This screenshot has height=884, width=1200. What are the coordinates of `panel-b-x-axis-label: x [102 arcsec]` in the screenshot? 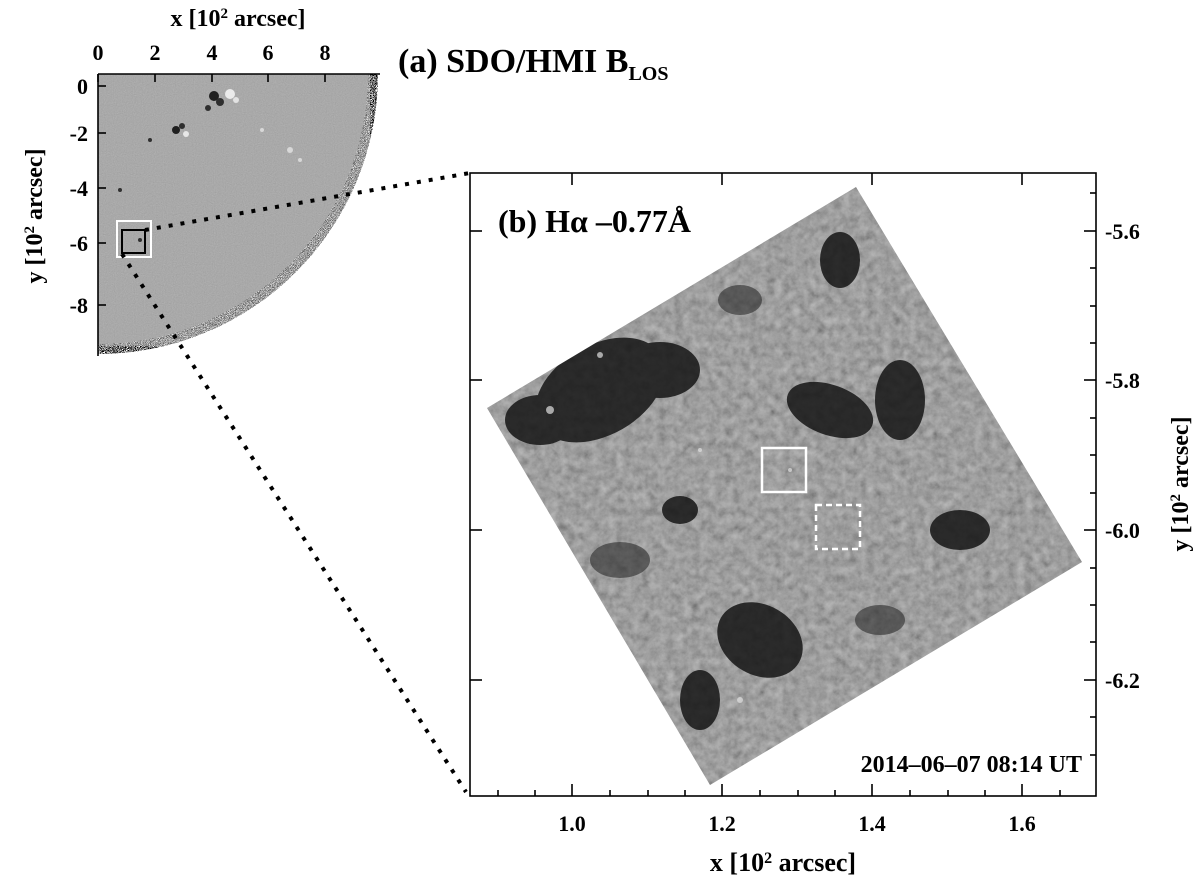 It's located at (783, 862).